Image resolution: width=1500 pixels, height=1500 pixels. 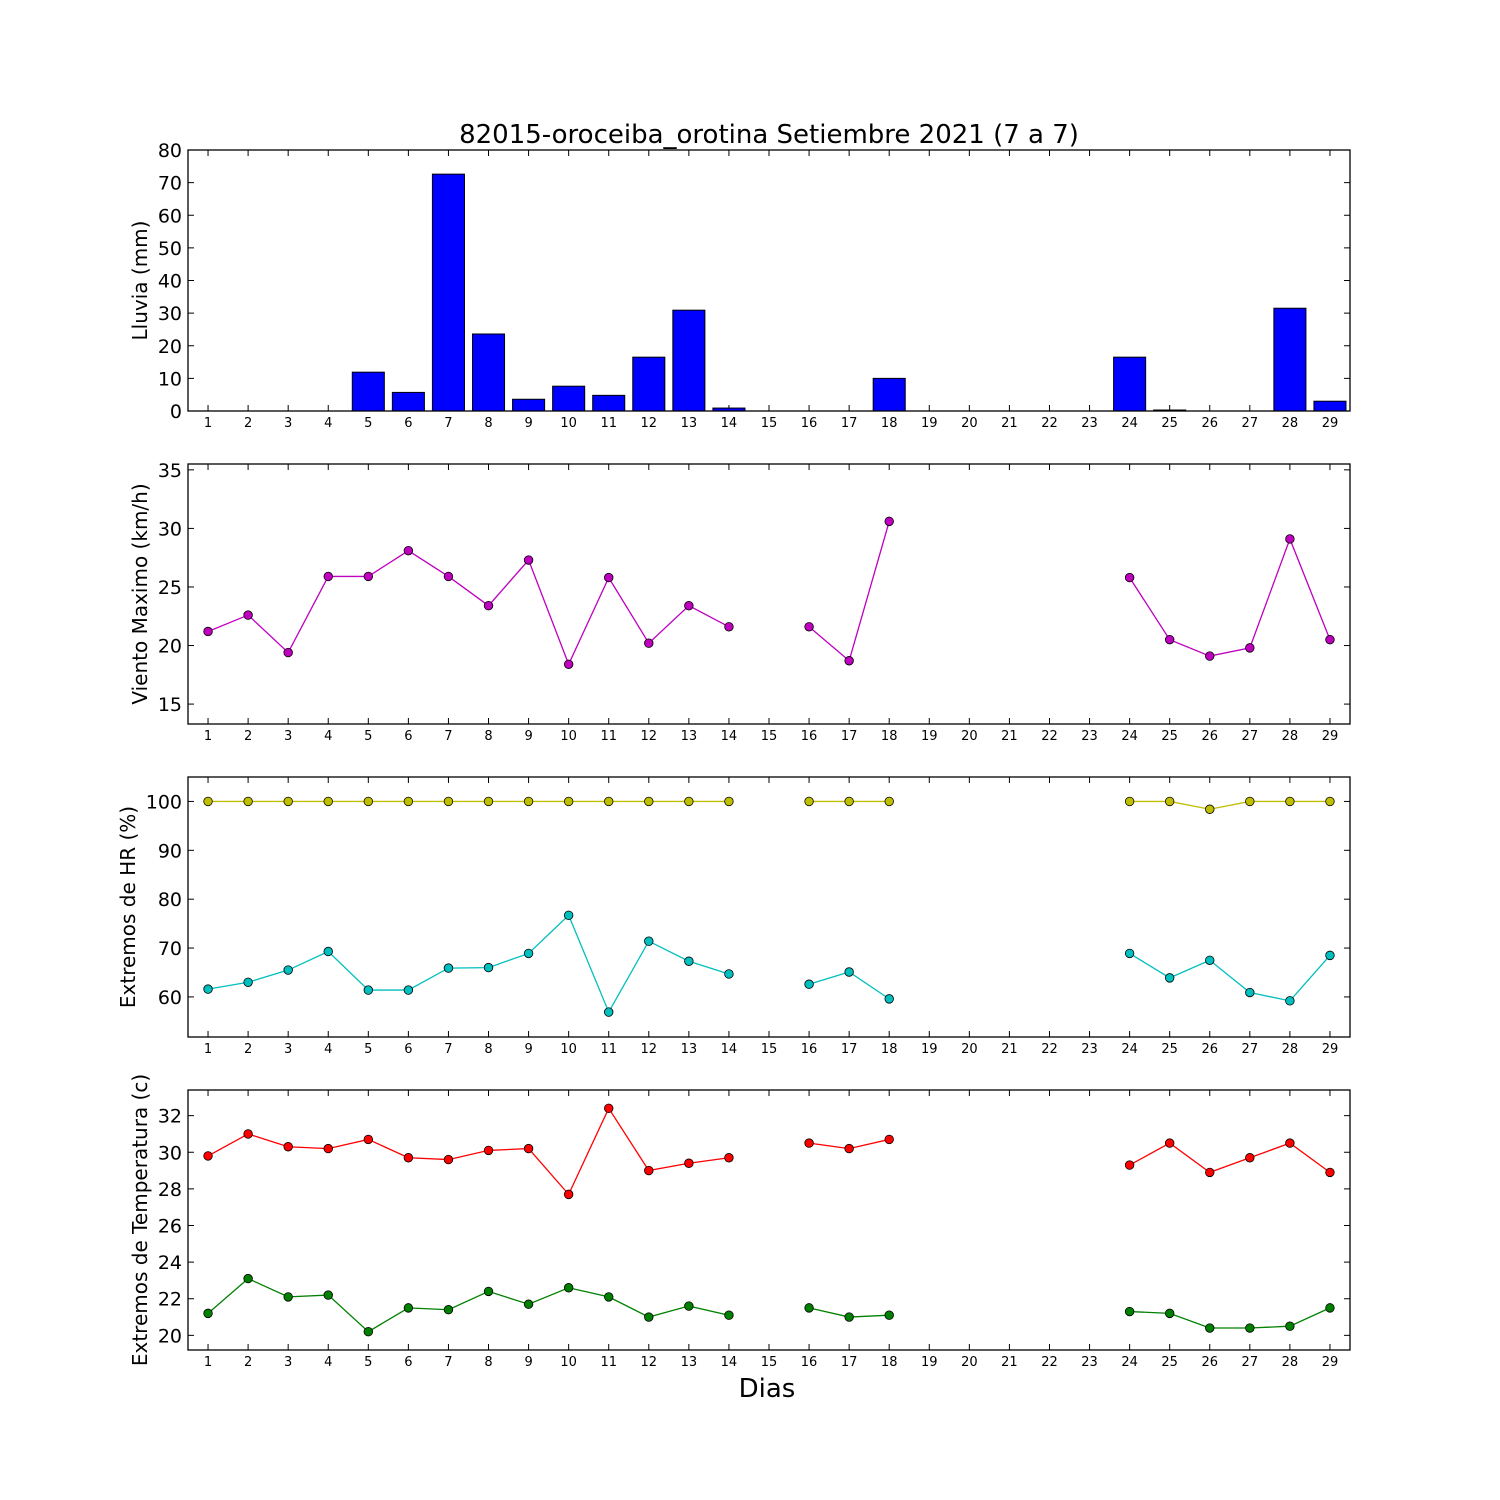 What do you see at coordinates (1330, 1362) in the screenshot?
I see `x-tick-label: 29` at bounding box center [1330, 1362].